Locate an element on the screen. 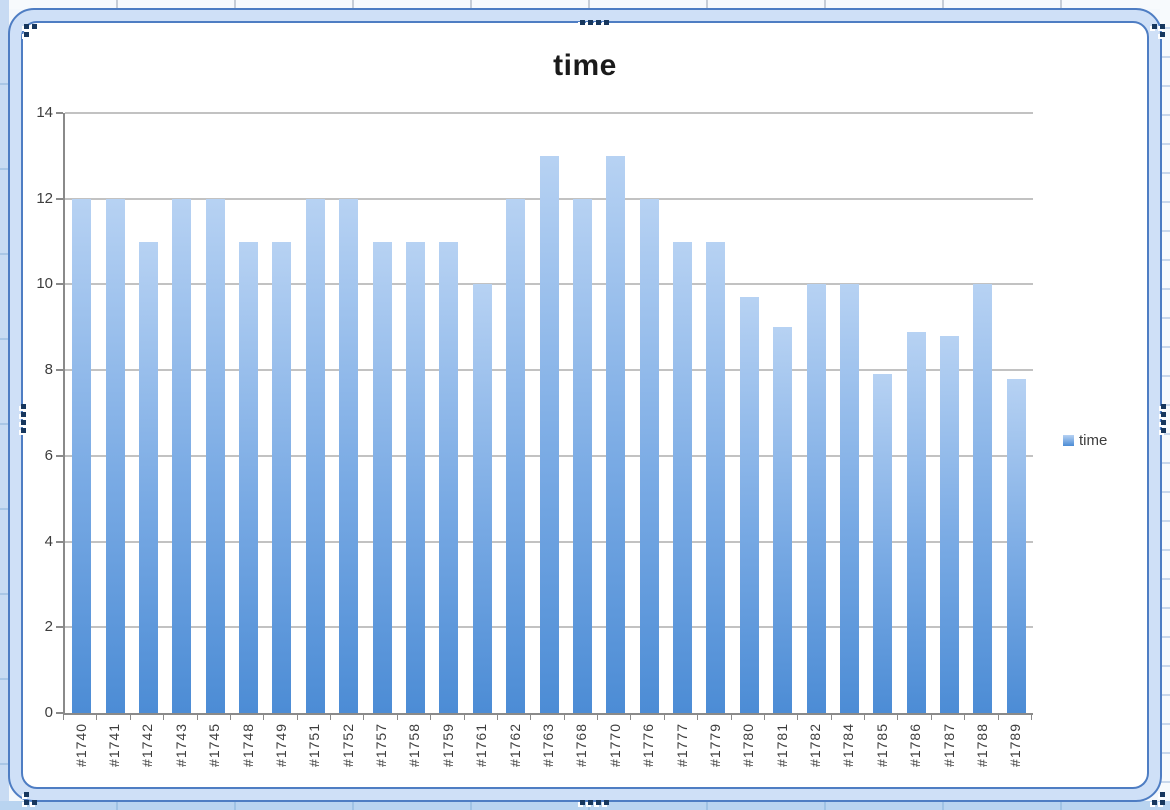 Image resolution: width=1170 pixels, height=810 pixels. resize-handle-top is located at coordinates (594, 22).